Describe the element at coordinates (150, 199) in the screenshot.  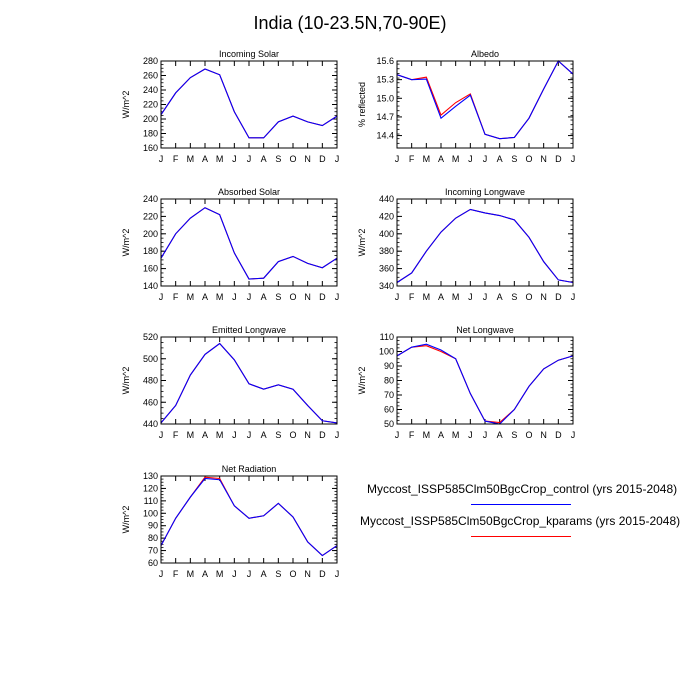
I see `y-tick-label: 240` at that location.